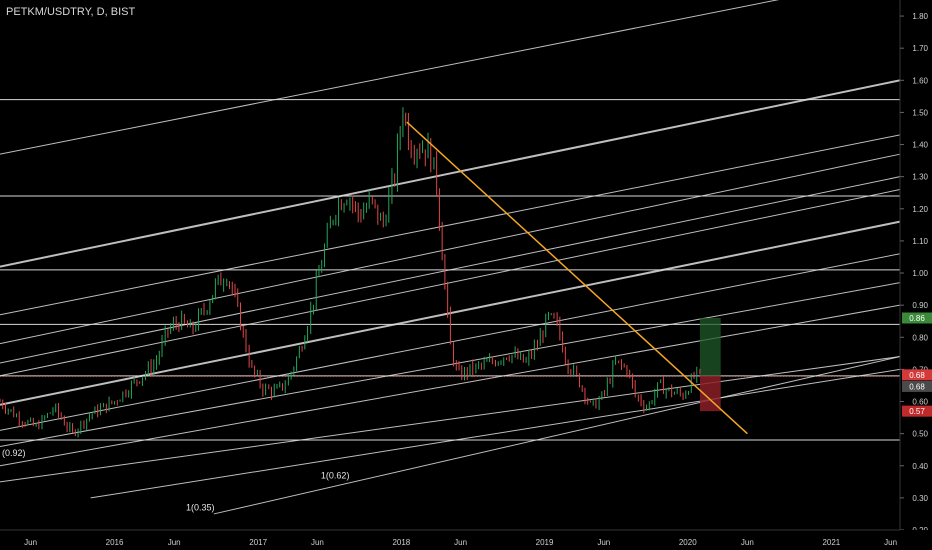 This screenshot has width=932, height=550. Describe the element at coordinates (710, 347) in the screenshot. I see `profit-zone` at that location.